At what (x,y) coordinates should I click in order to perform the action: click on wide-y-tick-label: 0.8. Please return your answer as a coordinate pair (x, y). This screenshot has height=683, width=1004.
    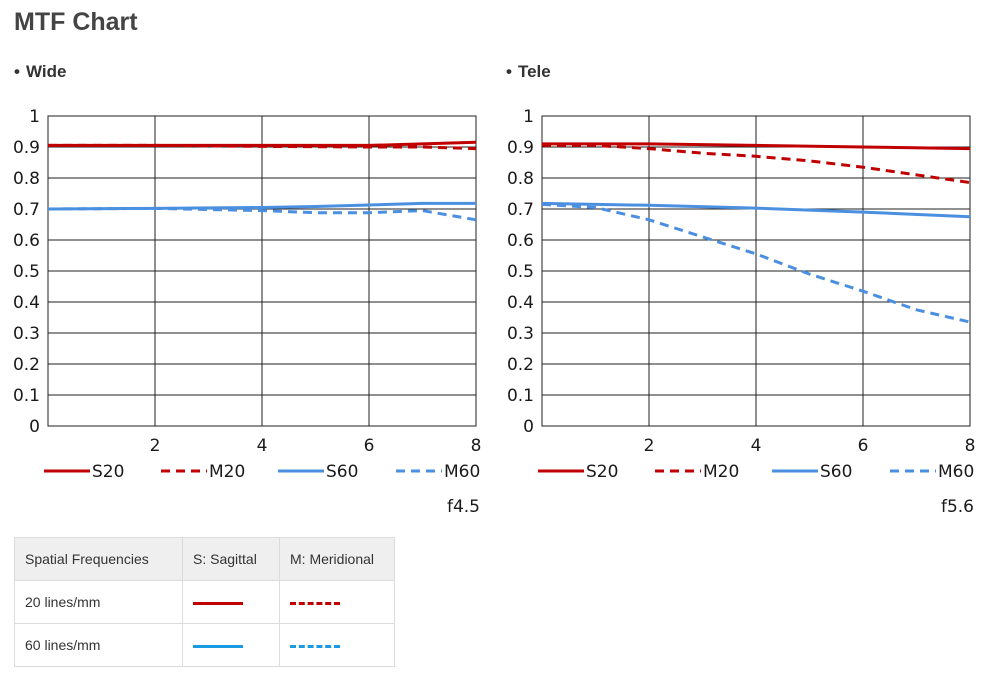
    Looking at the image, I should click on (26, 179).